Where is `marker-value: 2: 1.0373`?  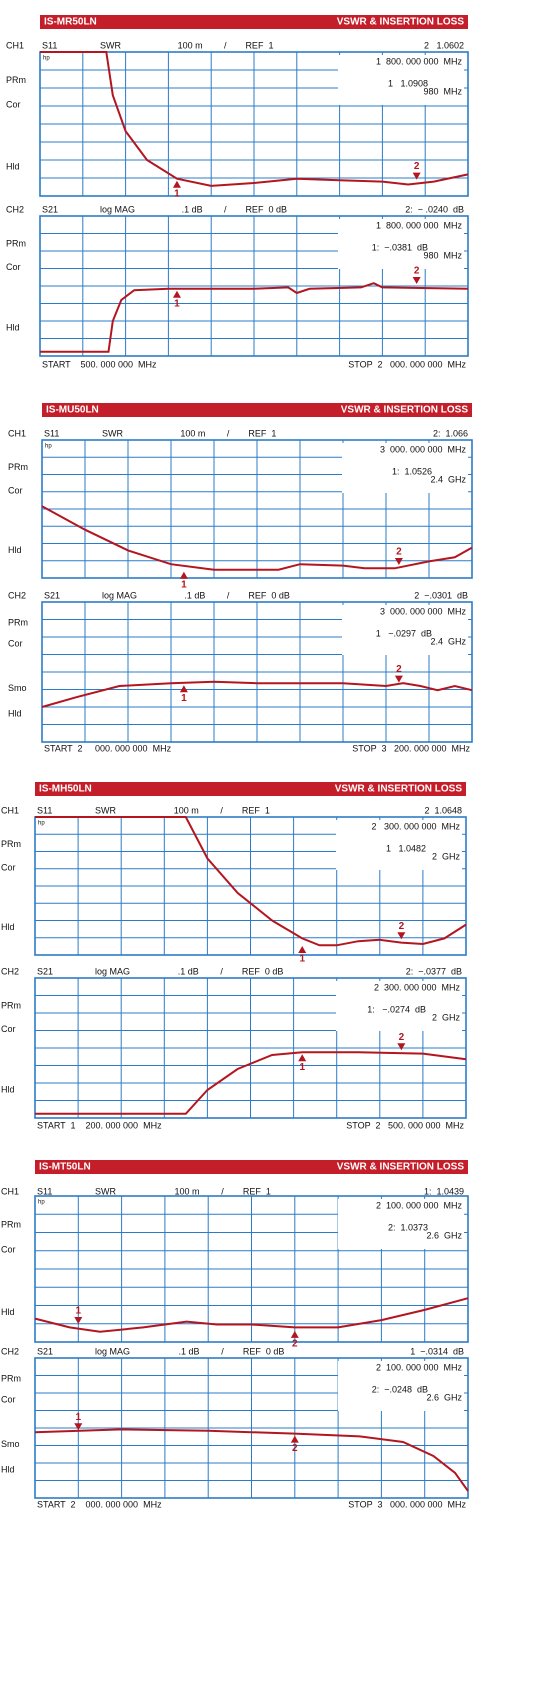 marker-value: 2: 1.0373 is located at coordinates (408, 1227).